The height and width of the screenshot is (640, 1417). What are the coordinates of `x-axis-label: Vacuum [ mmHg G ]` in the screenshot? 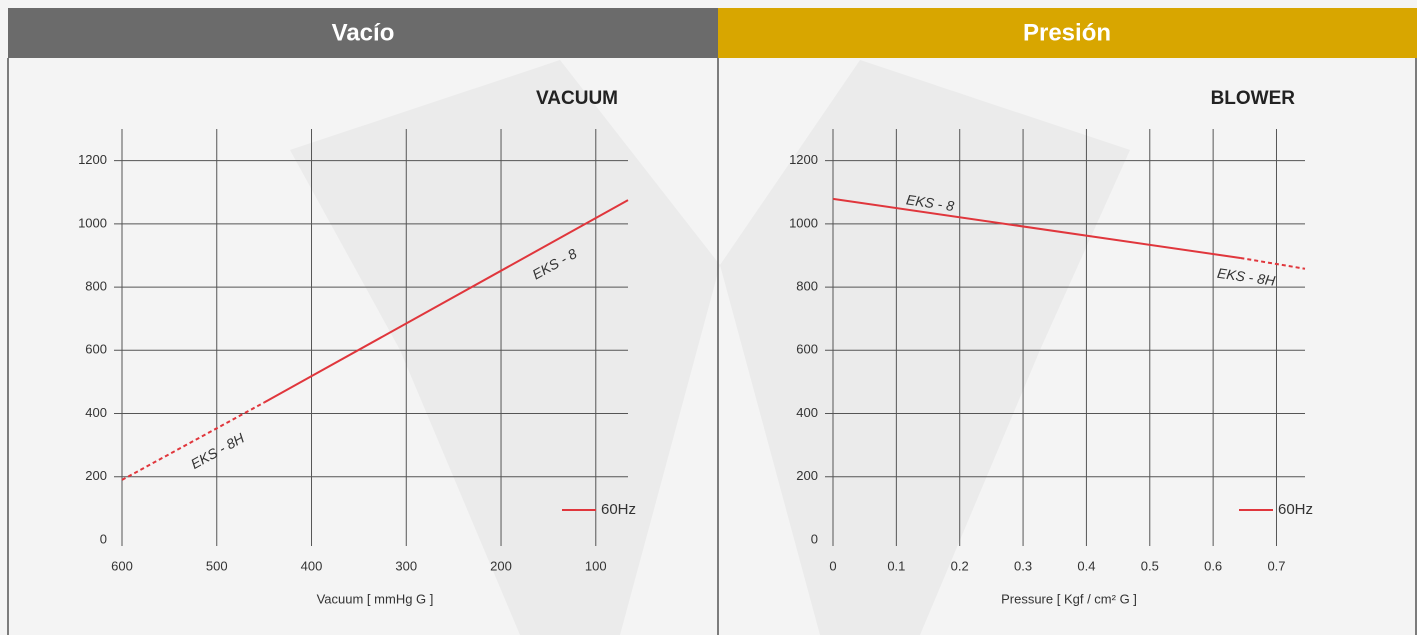 It's located at (375, 598).